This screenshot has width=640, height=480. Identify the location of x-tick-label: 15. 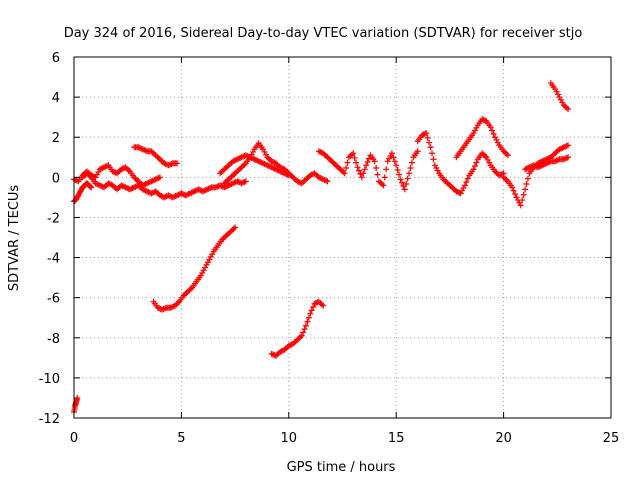
(396, 438).